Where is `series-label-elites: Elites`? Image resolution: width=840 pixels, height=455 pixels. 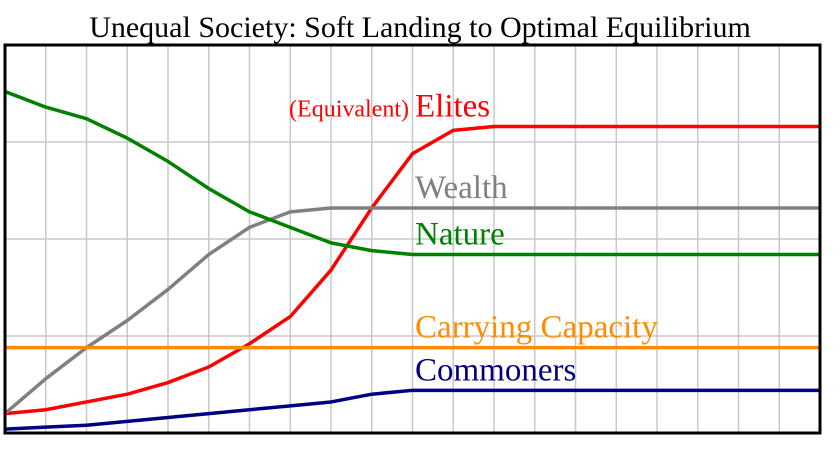
series-label-elites: Elites is located at coordinates (452, 106).